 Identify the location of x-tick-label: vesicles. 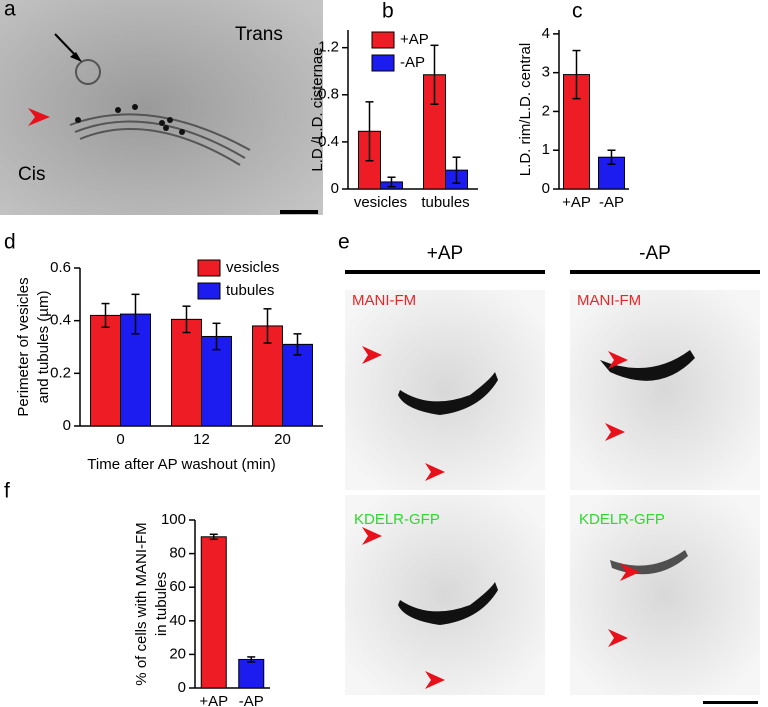
(380, 202).